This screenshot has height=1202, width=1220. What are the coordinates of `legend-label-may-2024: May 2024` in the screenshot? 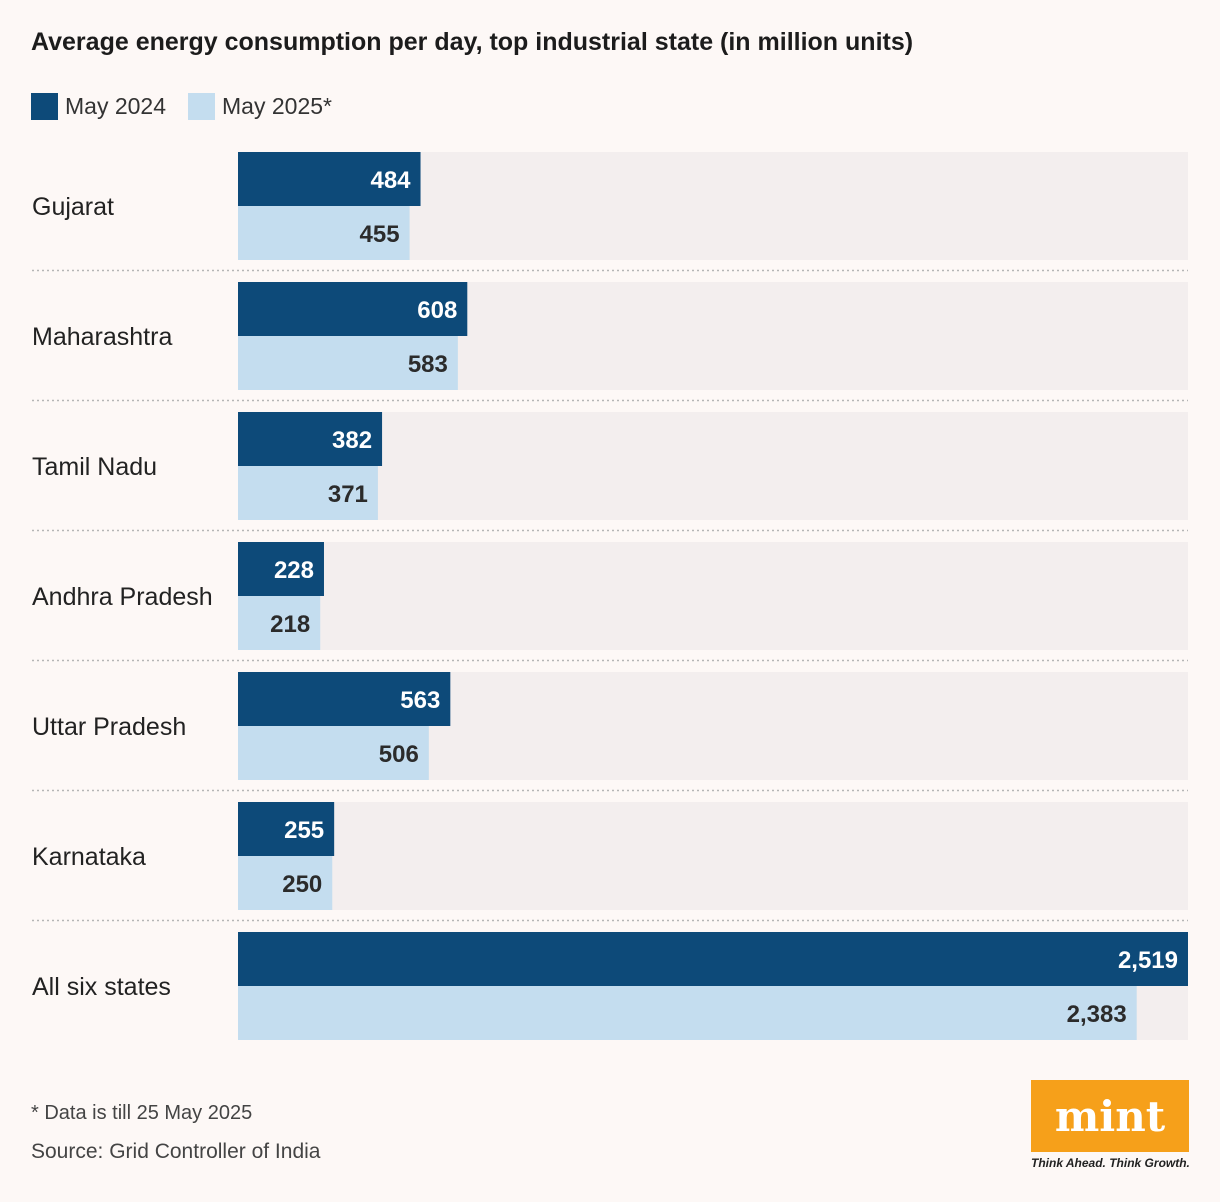 It's located at (116, 105).